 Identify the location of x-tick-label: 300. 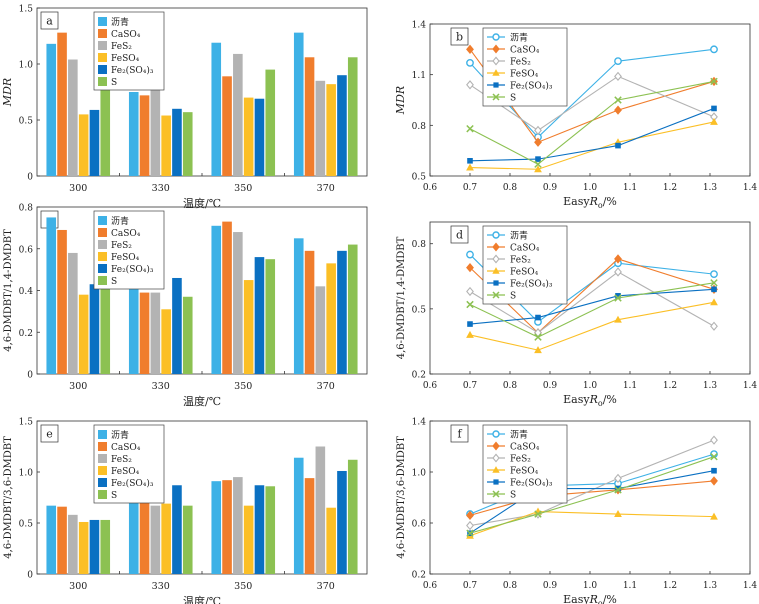
(78, 188).